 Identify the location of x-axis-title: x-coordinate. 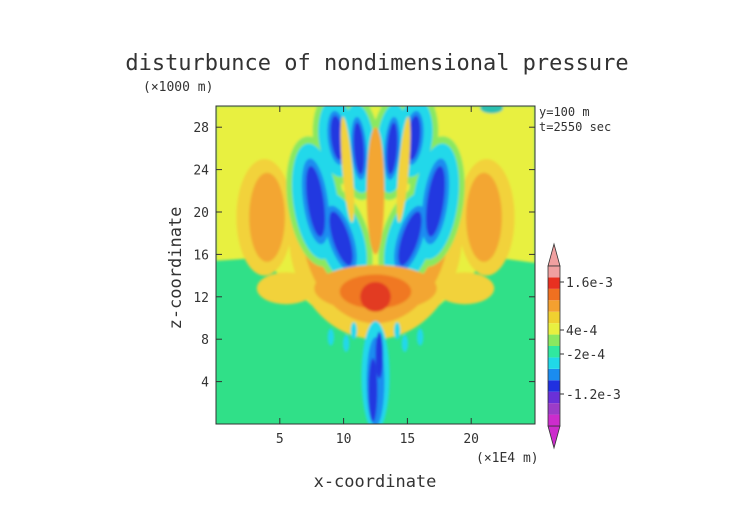
(375, 482).